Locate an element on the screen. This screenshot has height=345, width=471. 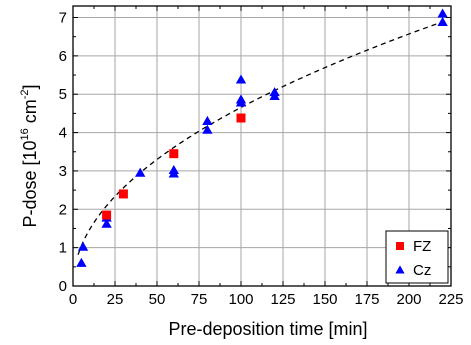
y-tick-label: 4 is located at coordinates (63, 133).